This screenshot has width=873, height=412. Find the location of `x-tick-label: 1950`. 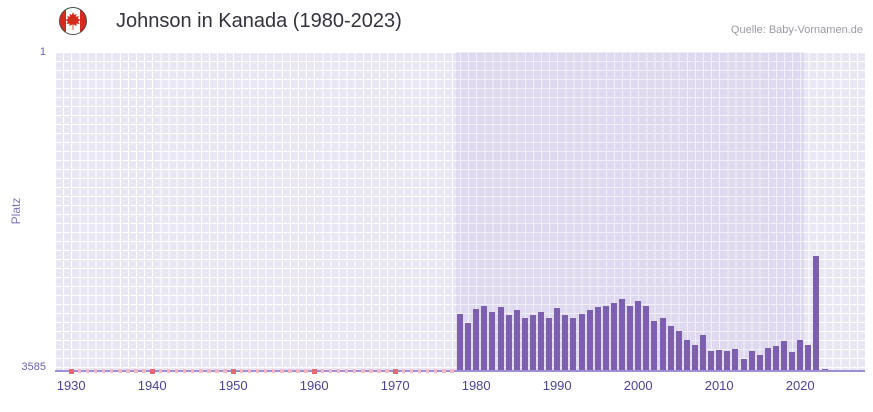

x-tick-label: 1950 is located at coordinates (233, 385).